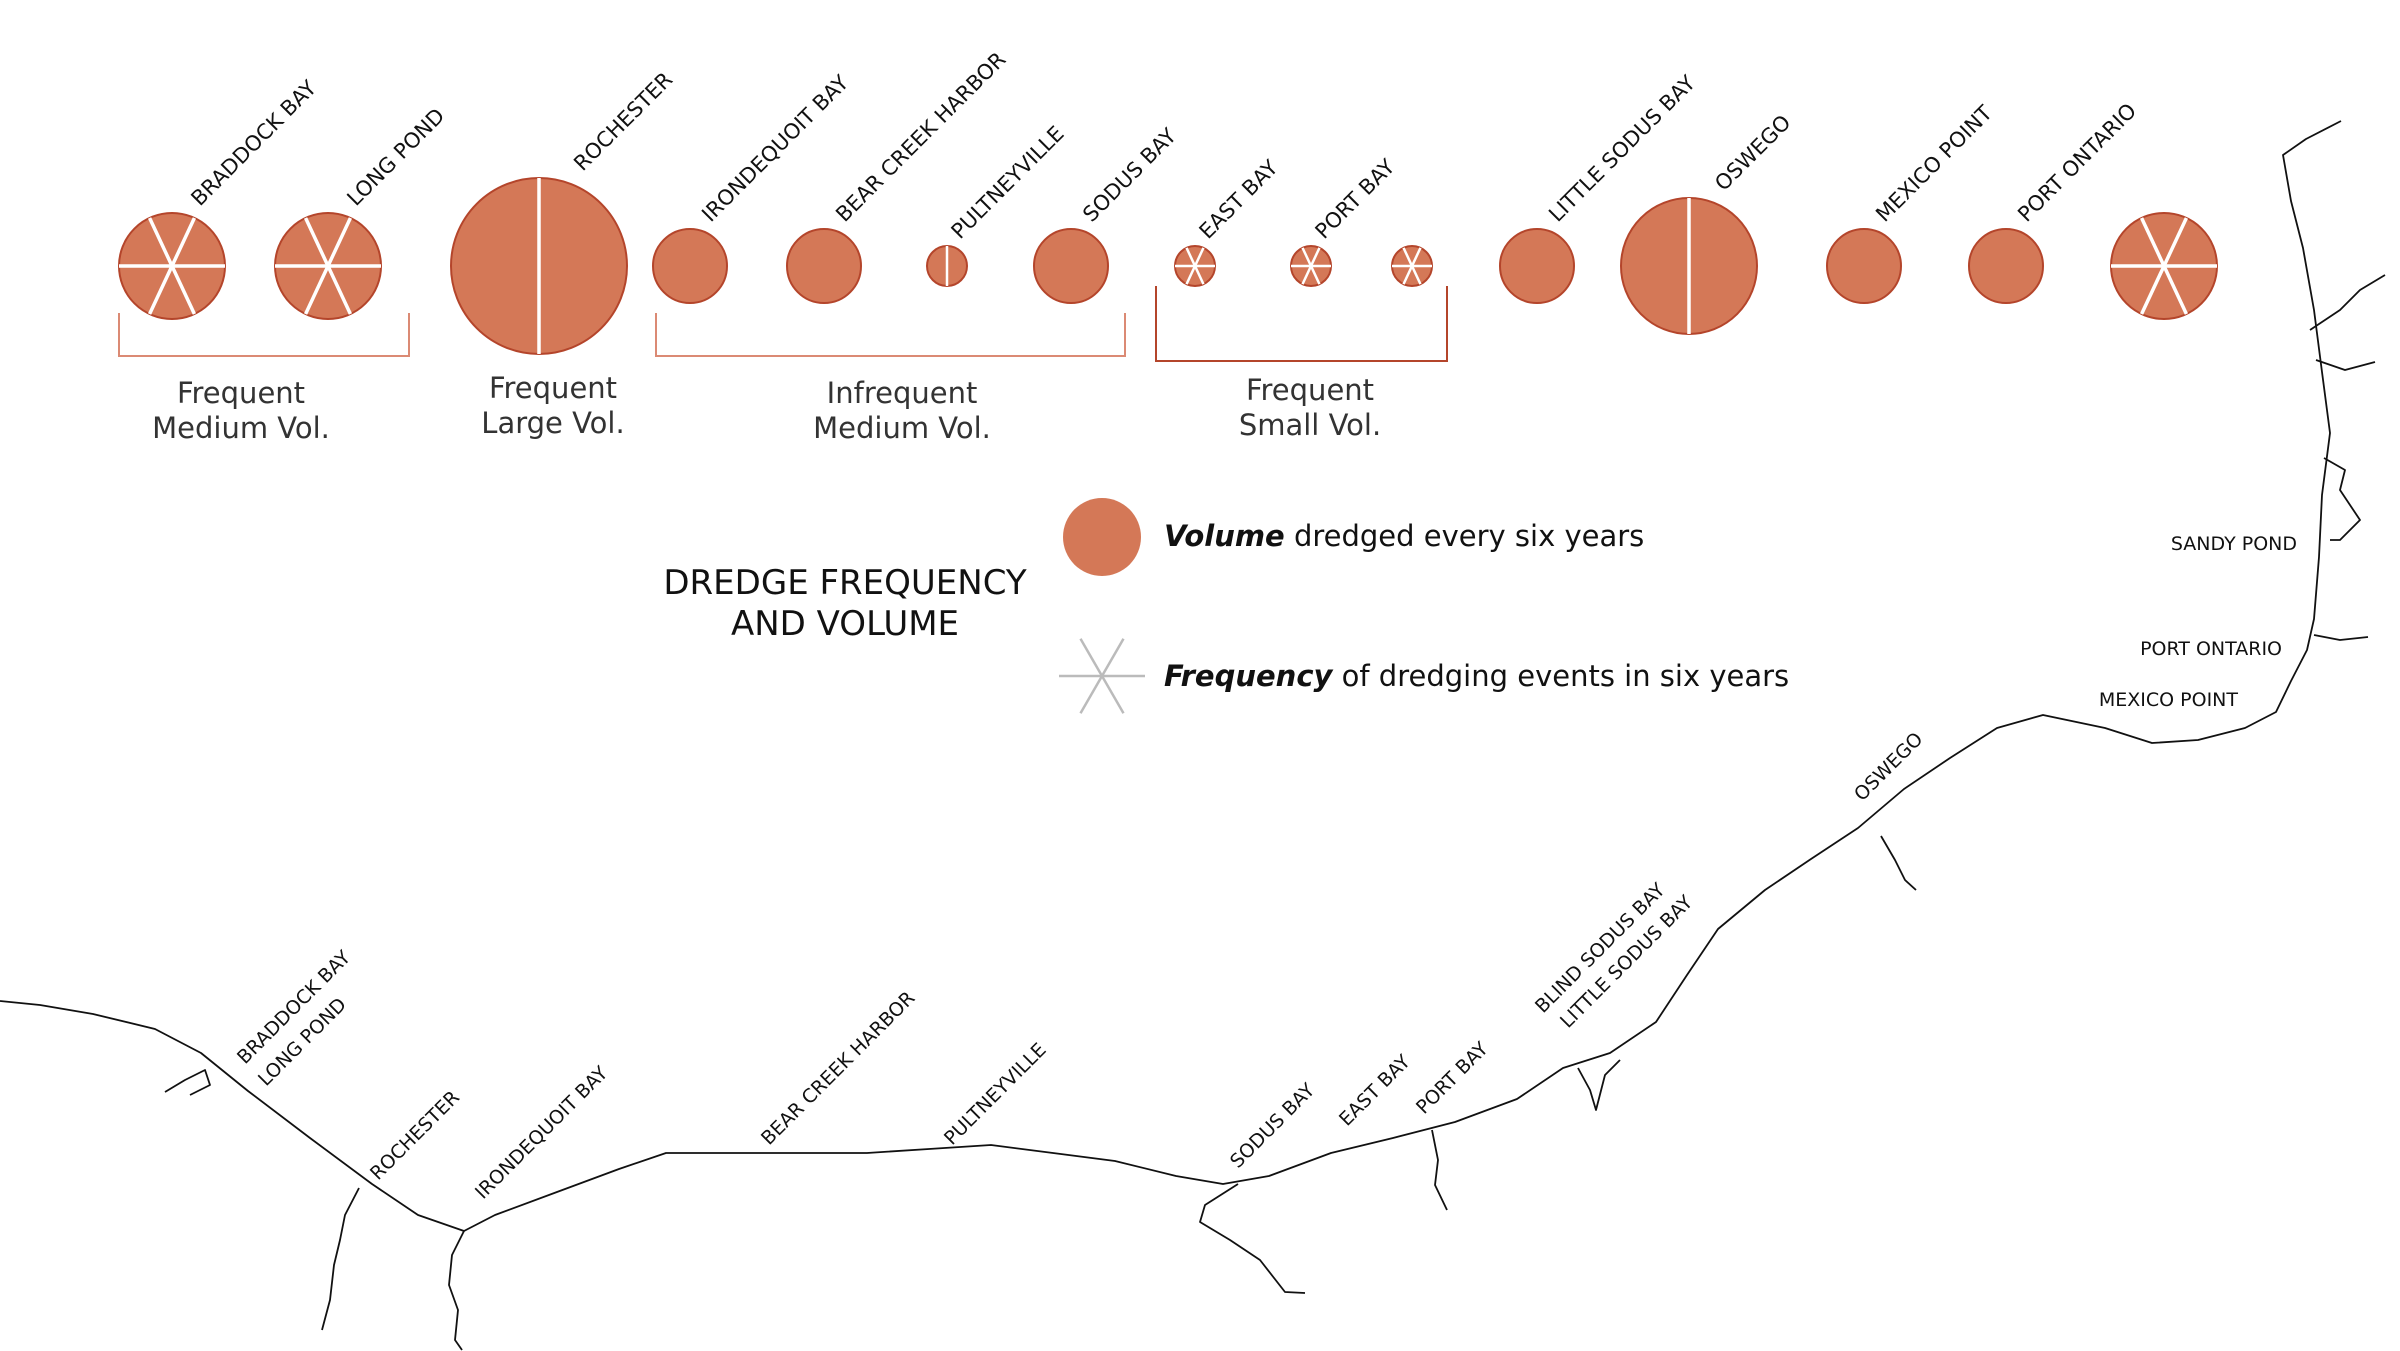 The width and height of the screenshot is (2400, 1351). I want to click on site-label: ROCHESTER, so click(623, 121).